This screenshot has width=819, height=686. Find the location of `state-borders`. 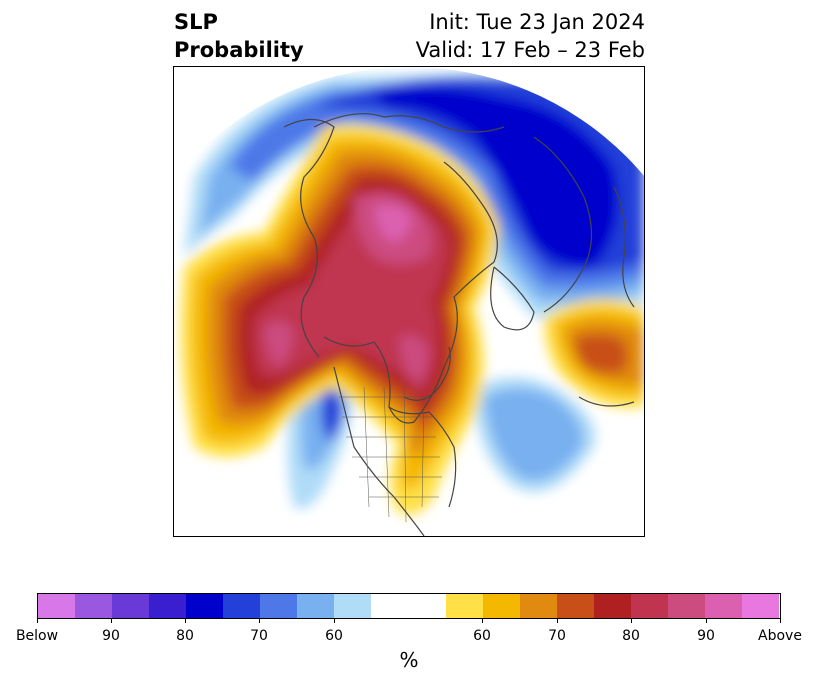

state-borders is located at coordinates (390, 454).